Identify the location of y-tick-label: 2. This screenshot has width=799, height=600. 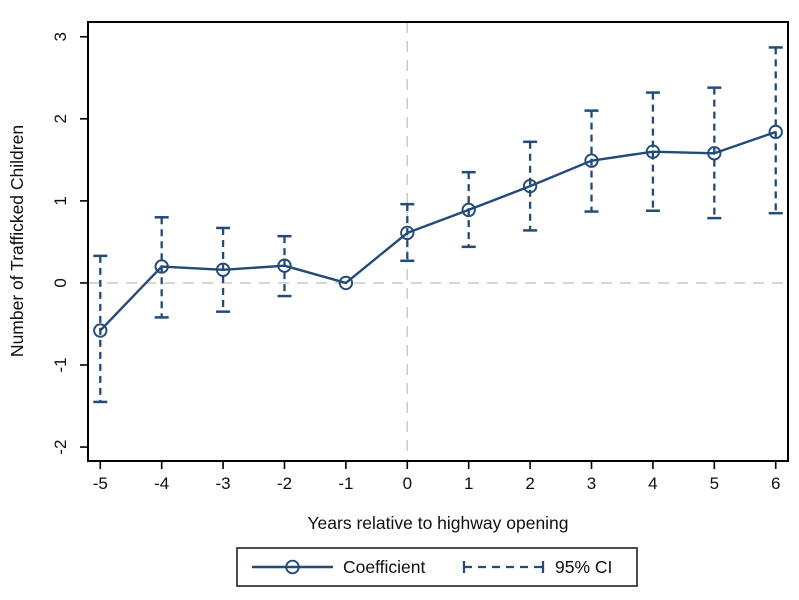
(60, 118).